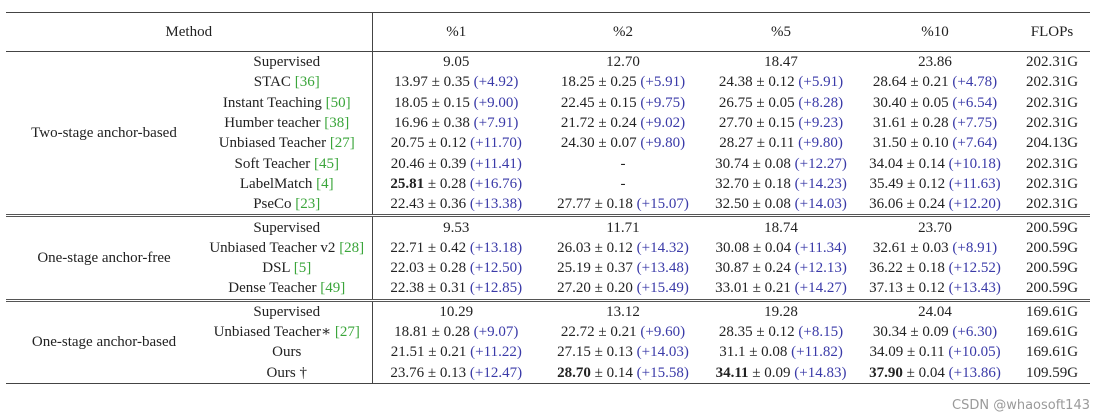 Image resolution: width=1102 pixels, height=415 pixels. Describe the element at coordinates (781, 352) in the screenshot. I see `result-cell: 31.1 ± 0.08 (+11.82)` at that location.